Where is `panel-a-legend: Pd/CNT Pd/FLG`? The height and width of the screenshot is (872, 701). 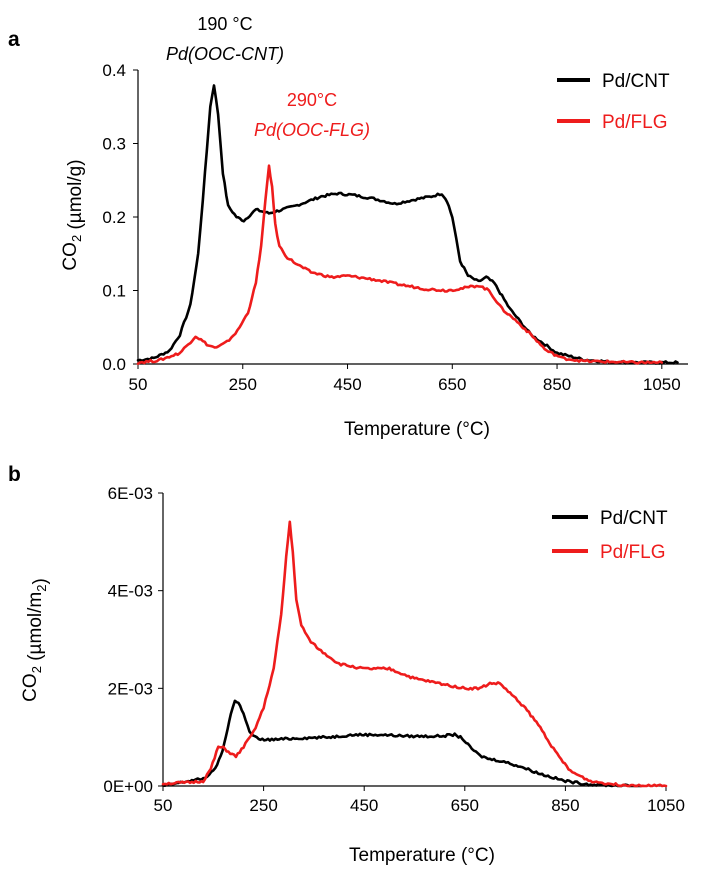 panel-a-legend: Pd/CNT Pd/FLG is located at coordinates (613, 102).